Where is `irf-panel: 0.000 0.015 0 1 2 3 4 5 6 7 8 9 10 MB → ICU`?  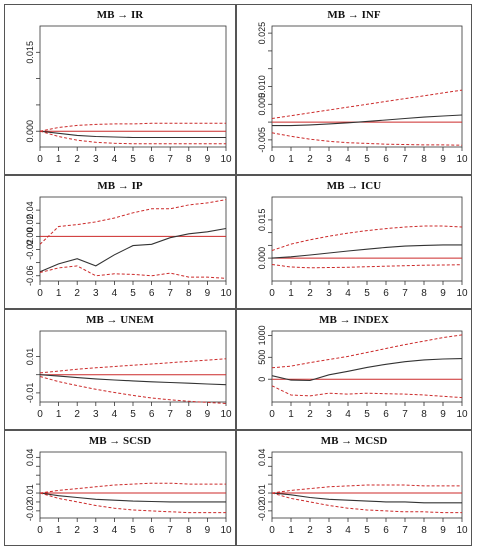
irf-panel: 0.000 0.015 0 1 2 3 4 5 6 7 8 9 10 MB → ICU is located at coordinates (354, 242).